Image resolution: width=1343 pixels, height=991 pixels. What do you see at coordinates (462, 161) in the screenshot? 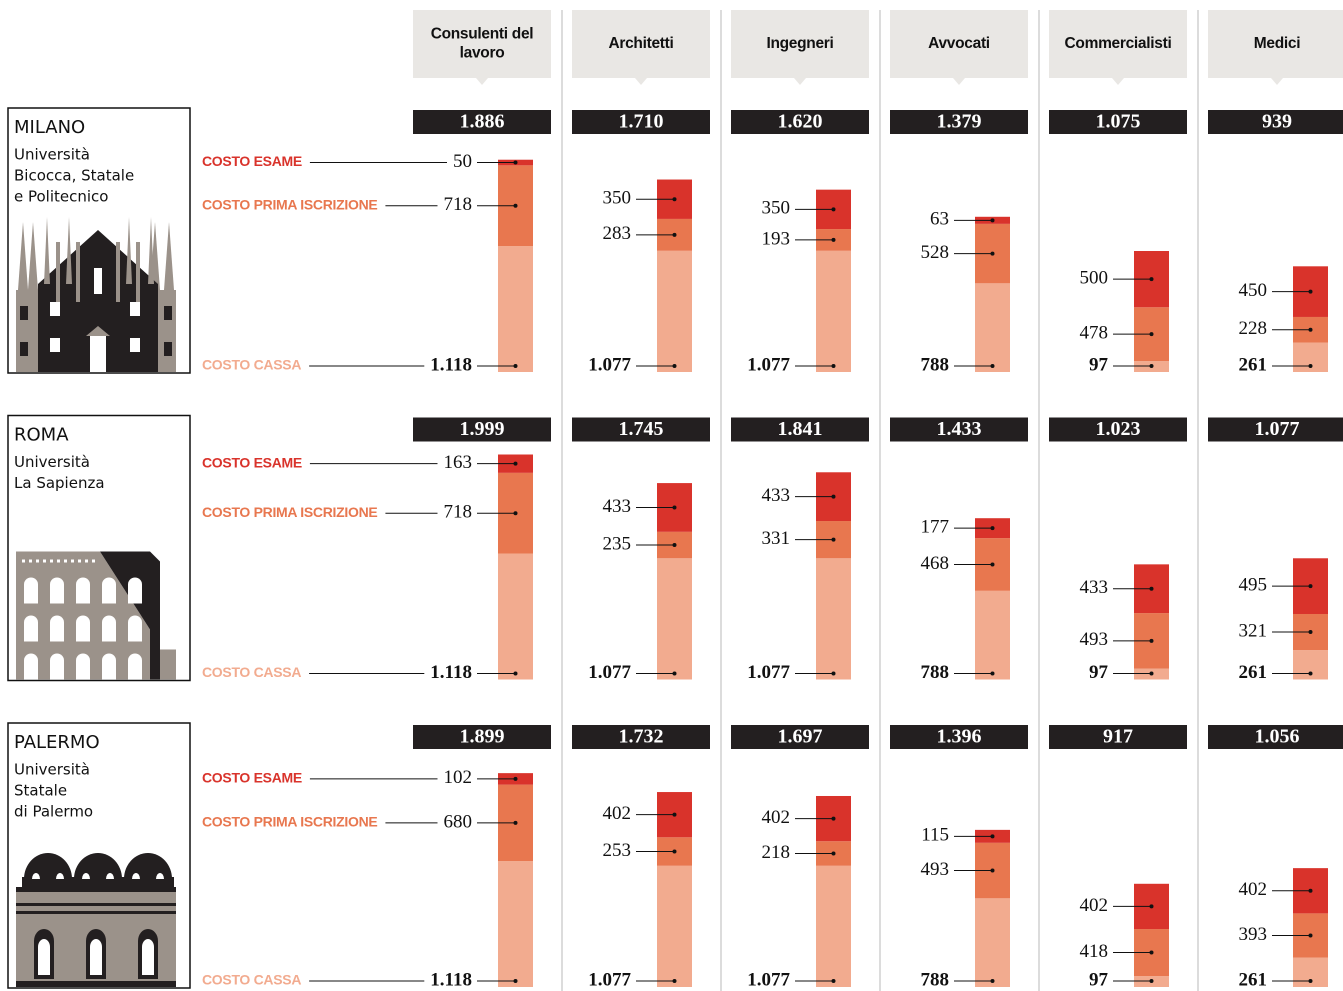
I see `value-label: 50` at bounding box center [462, 161].